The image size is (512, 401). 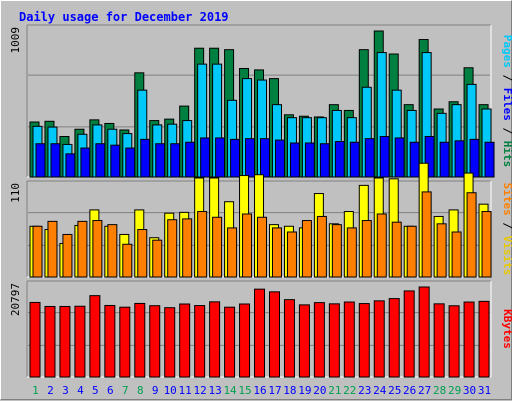 I want to click on x-tick-label-14: 14, so click(x=230, y=390).